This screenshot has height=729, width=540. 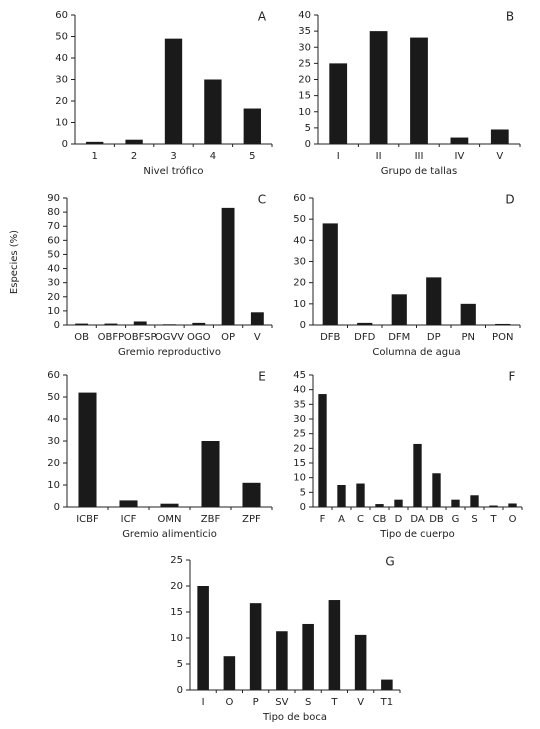 What do you see at coordinates (169, 337) in the screenshot?
I see `x-tick-label: OGVV` at bounding box center [169, 337].